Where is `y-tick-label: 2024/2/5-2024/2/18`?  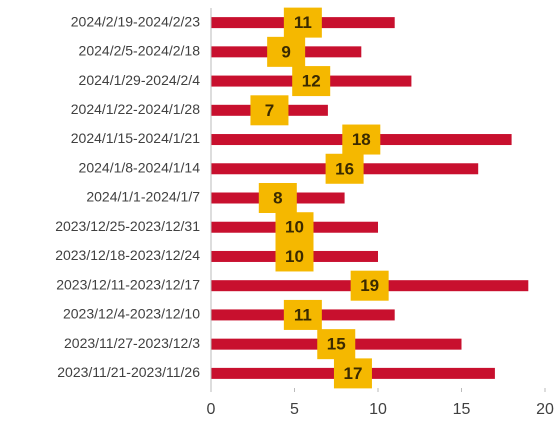
y-tick-label: 2024/2/5-2024/2/18 is located at coordinates (140, 51).